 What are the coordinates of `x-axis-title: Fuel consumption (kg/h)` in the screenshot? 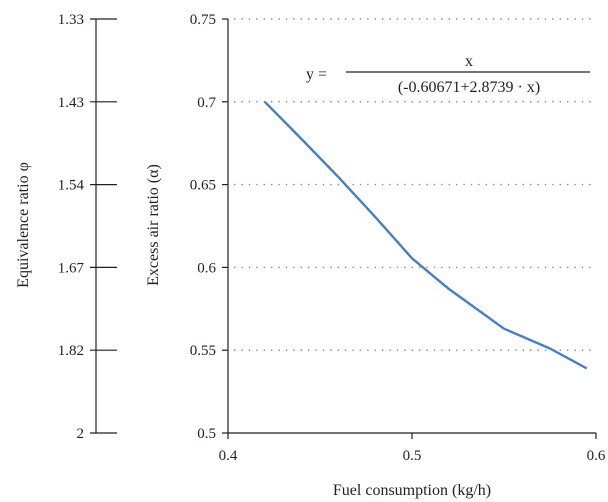 It's located at (412, 490).